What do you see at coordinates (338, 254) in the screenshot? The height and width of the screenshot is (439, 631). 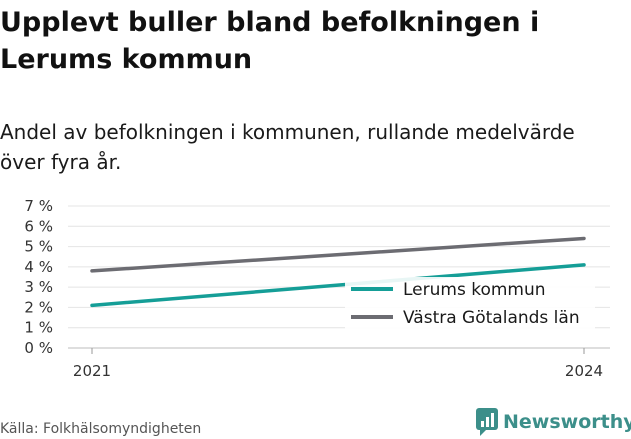 I see `series-line-vastra-gotalands-lan` at bounding box center [338, 254].